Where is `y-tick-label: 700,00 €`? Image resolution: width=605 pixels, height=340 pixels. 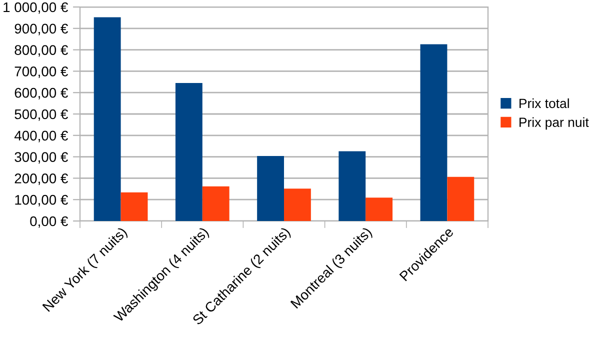 y-tick-label: 700,00 € is located at coordinates (41, 72).